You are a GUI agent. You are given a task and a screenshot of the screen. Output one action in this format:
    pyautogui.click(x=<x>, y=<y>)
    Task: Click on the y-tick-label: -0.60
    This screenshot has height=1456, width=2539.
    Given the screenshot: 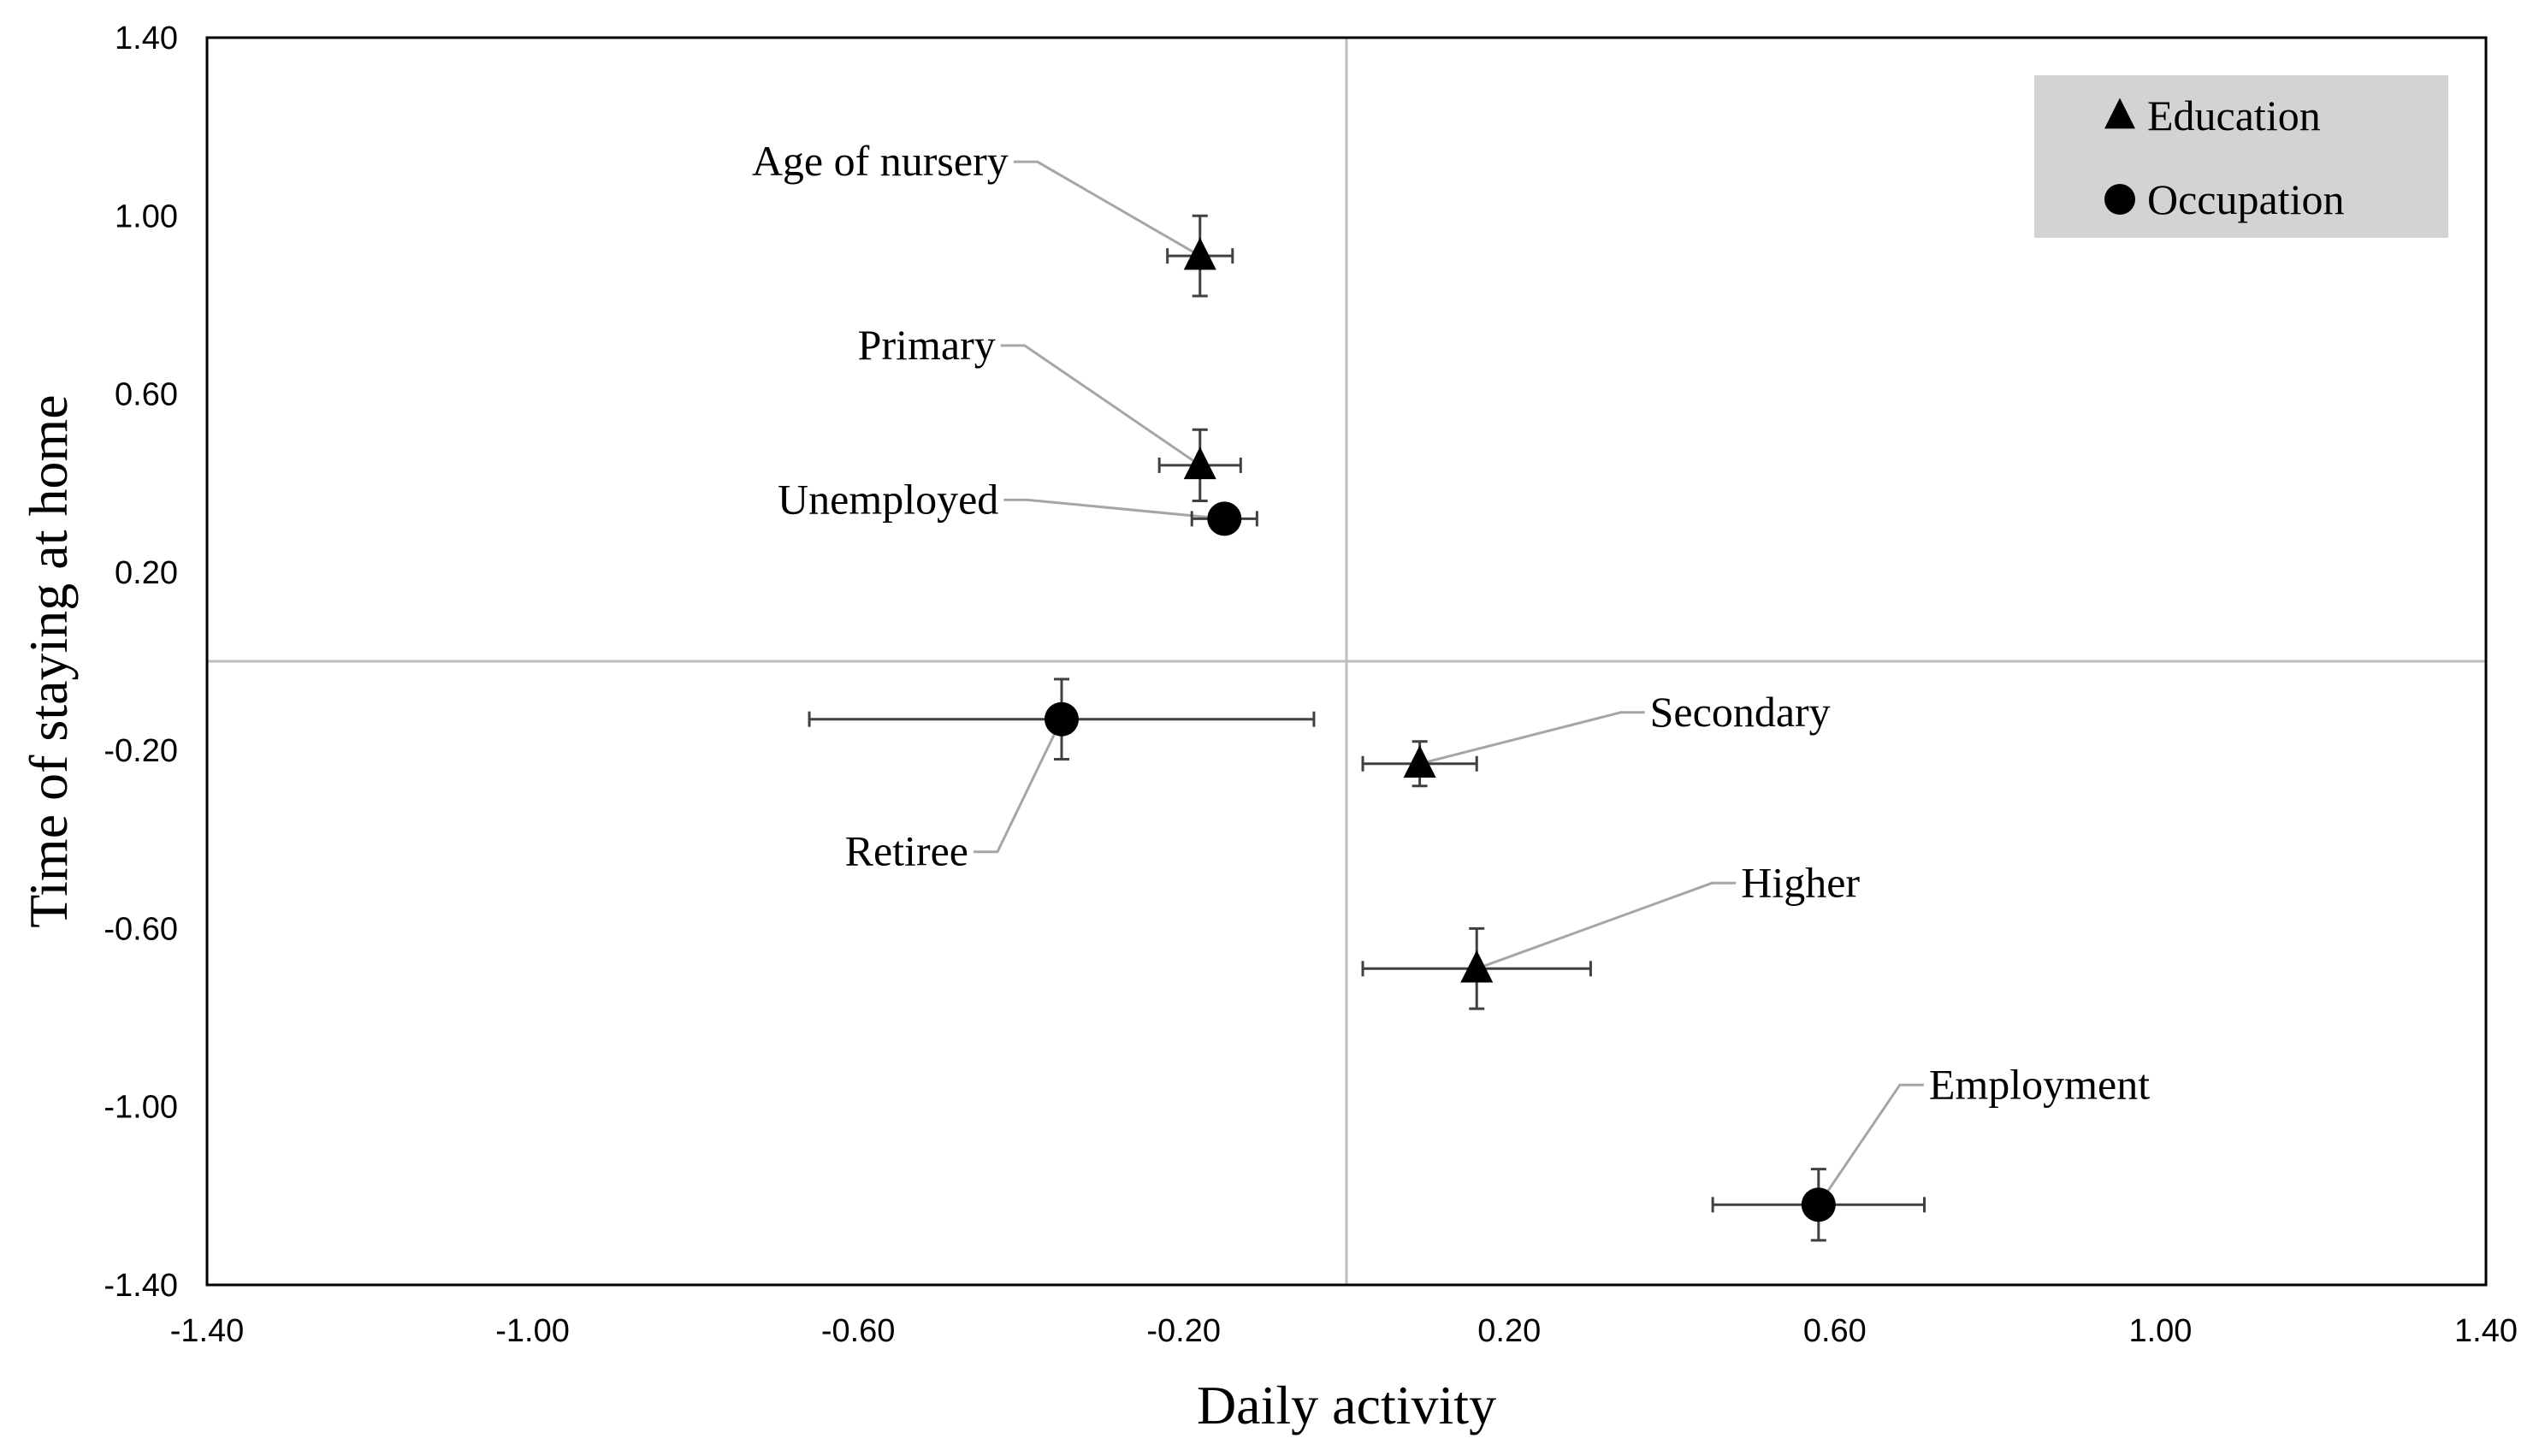 What is the action you would take?
    pyautogui.click(x=141, y=929)
    